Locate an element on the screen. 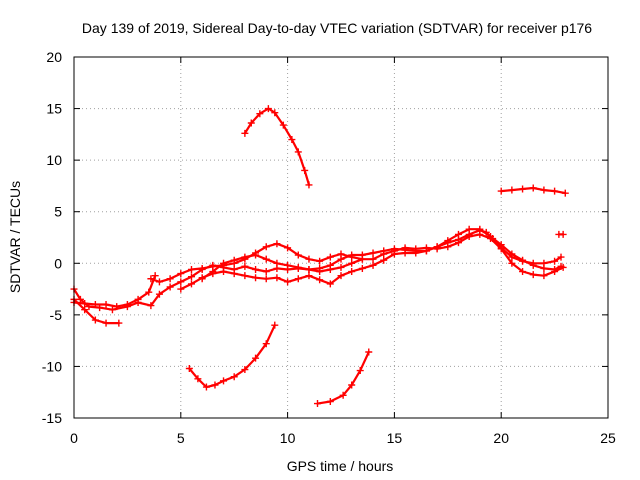 The height and width of the screenshot is (480, 640). x-tick-label: 0 is located at coordinates (74, 438).